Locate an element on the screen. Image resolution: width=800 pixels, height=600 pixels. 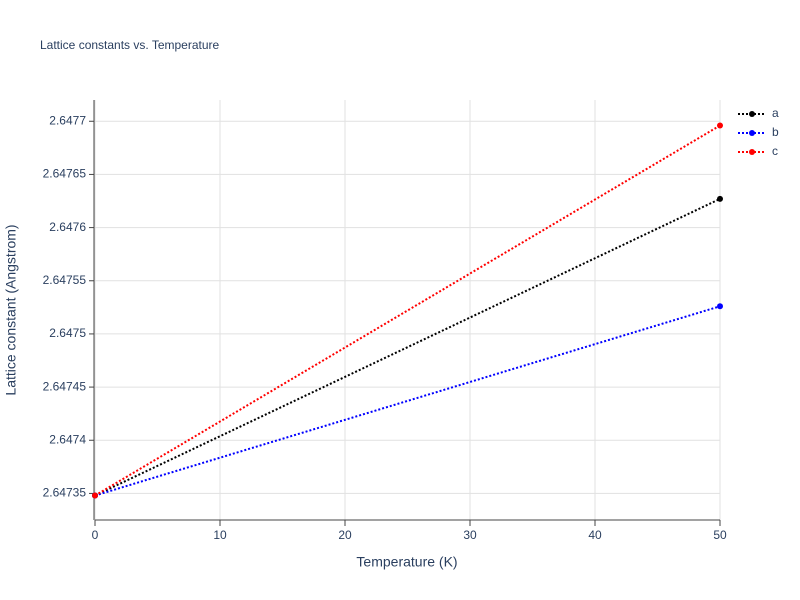
y-tick-label: 2.64755 is located at coordinates (65, 280).